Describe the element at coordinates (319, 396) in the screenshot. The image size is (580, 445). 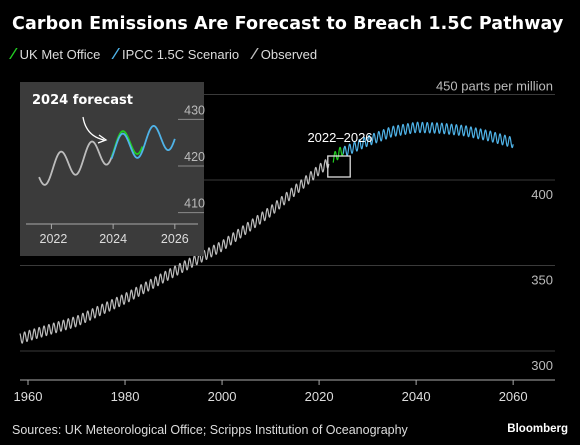
I see `x-tick-label: 2020` at that location.